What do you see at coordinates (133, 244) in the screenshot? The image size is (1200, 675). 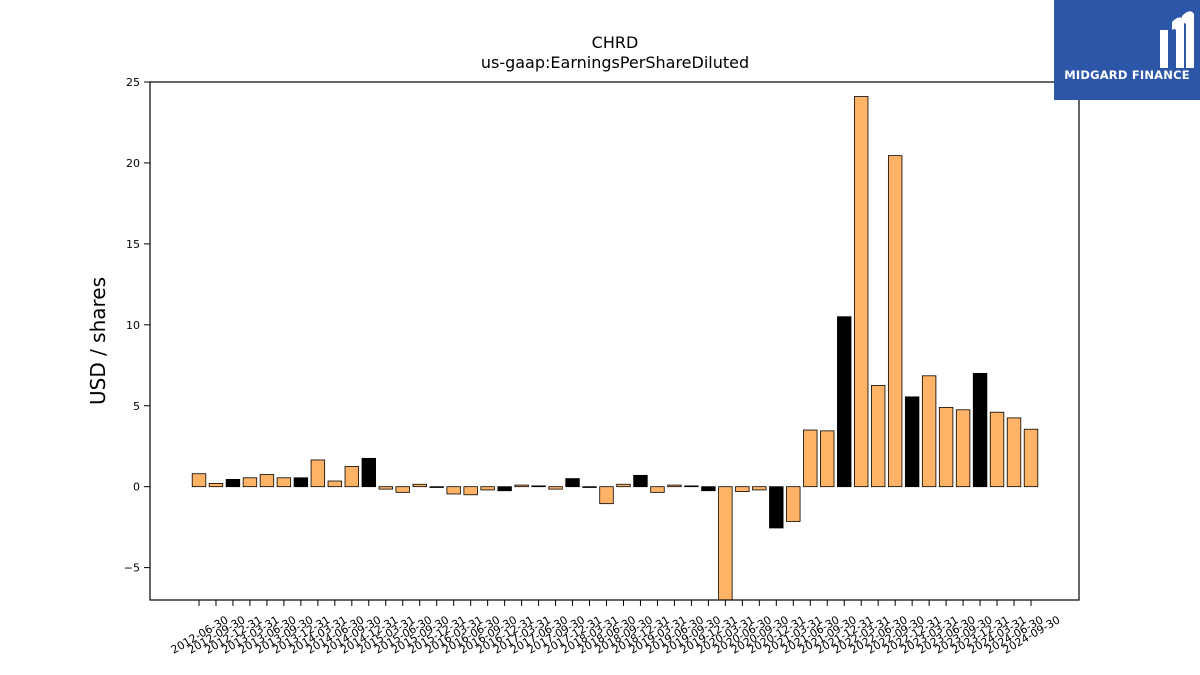 I see `y-tick-label: 15` at bounding box center [133, 244].